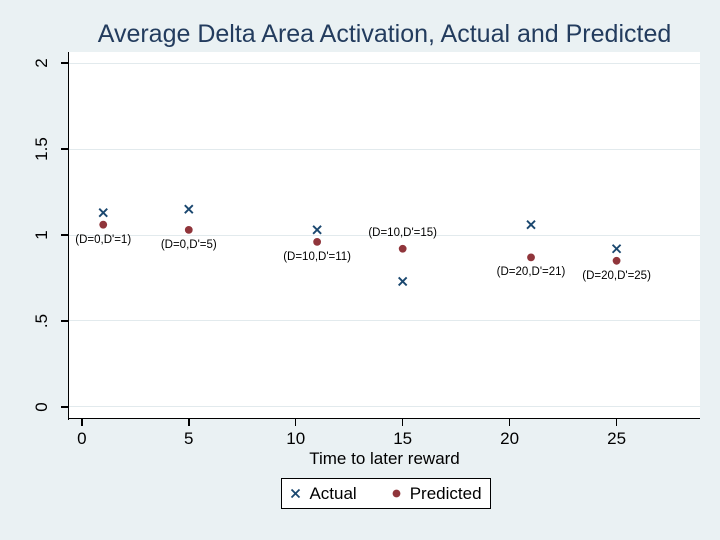 Image resolution: width=720 pixels, height=540 pixels. Describe the element at coordinates (510, 438) in the screenshot. I see `x-tick-label: 20` at that location.